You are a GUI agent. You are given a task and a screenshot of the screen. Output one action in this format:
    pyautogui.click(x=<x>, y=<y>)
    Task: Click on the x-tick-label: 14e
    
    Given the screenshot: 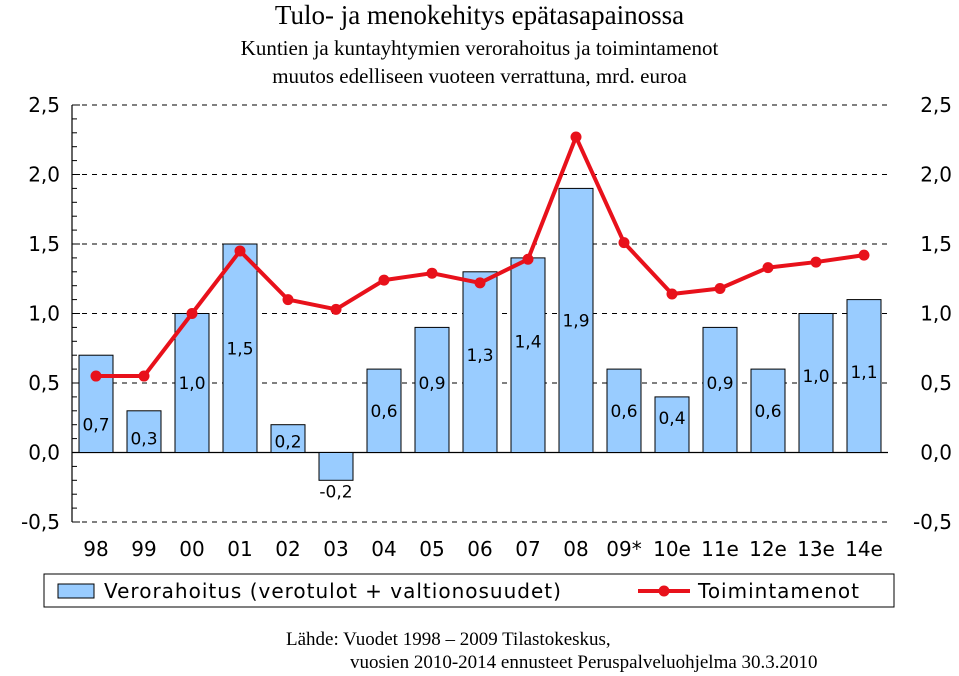 What is the action you would take?
    pyautogui.click(x=864, y=549)
    